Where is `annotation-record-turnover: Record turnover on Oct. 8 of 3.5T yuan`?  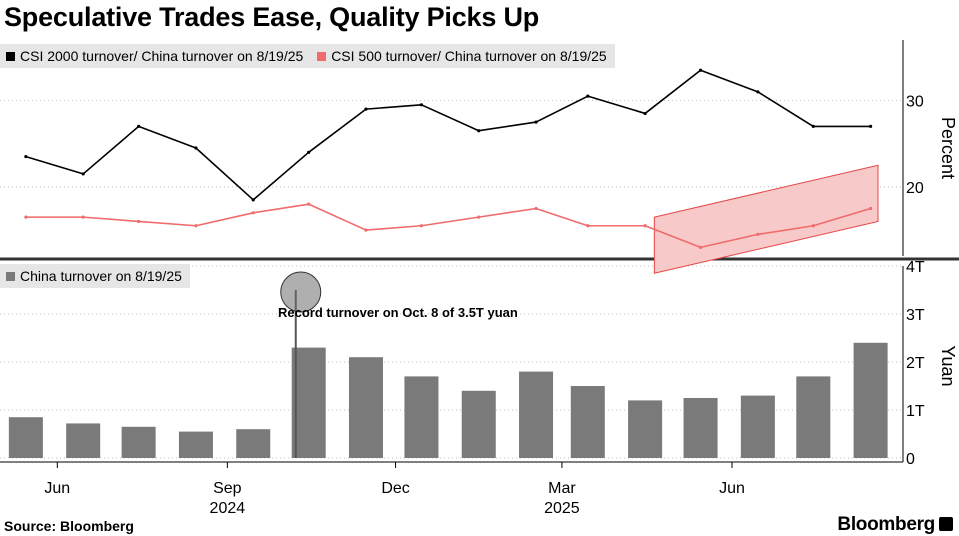 annotation-record-turnover: Record turnover on Oct. 8 of 3.5T yuan is located at coordinates (398, 312).